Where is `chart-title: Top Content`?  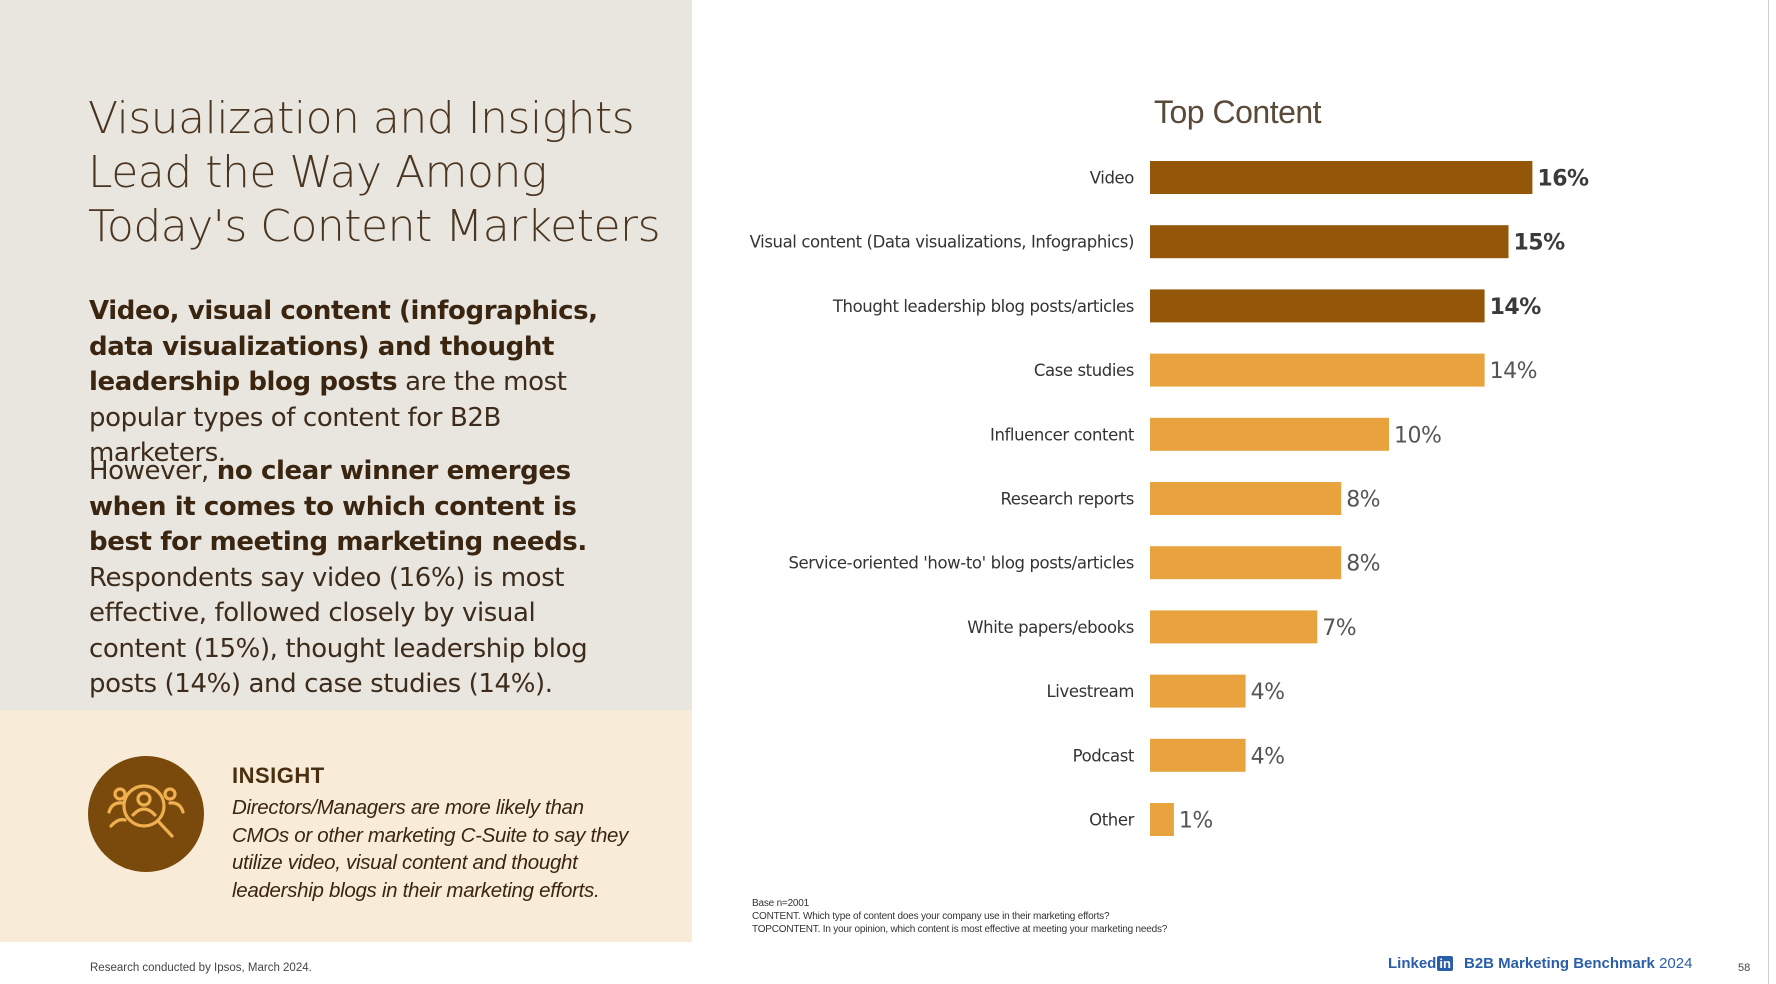
chart-title: Top Content is located at coordinates (1238, 112).